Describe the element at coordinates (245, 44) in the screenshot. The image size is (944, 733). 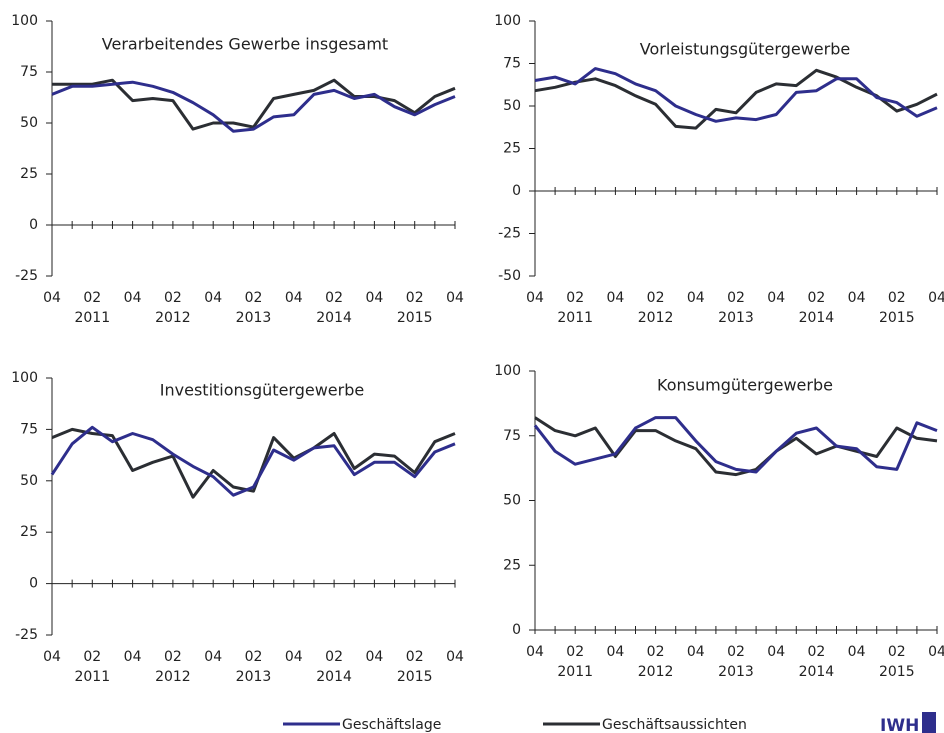
I see `panel-title: Verarbeitendes Gewerbe insgesamt` at that location.